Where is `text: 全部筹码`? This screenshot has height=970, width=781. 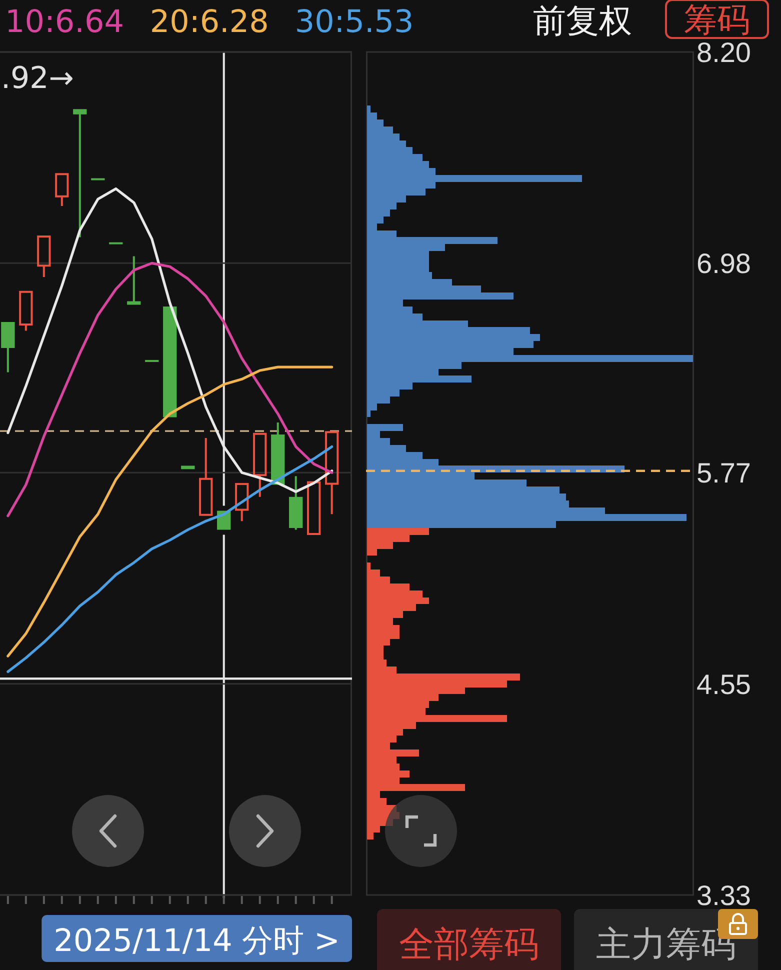
text: 全部筹码 is located at coordinates (469, 945).